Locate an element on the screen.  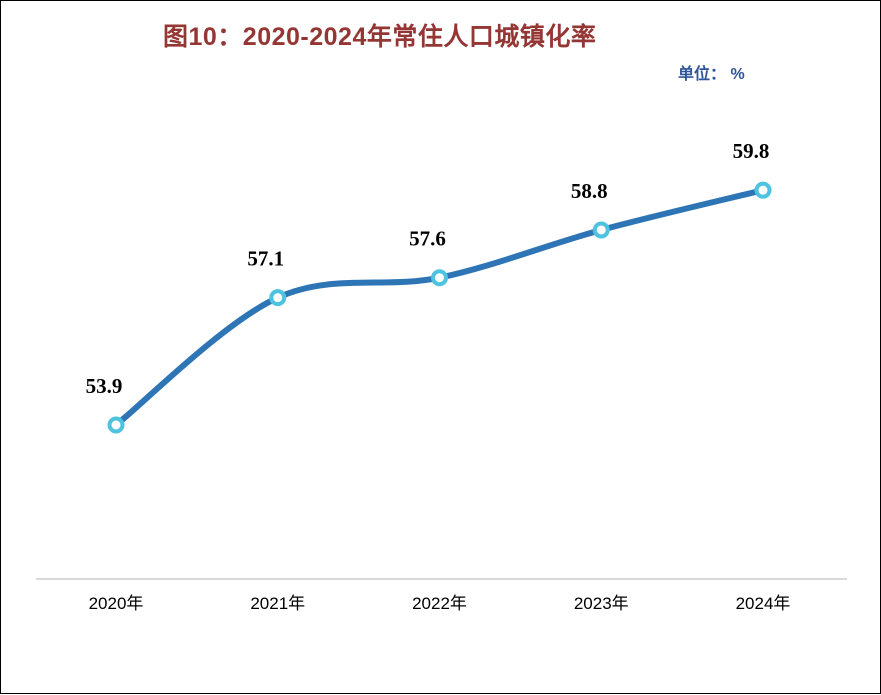
data-point-2023年 is located at coordinates (601, 230).